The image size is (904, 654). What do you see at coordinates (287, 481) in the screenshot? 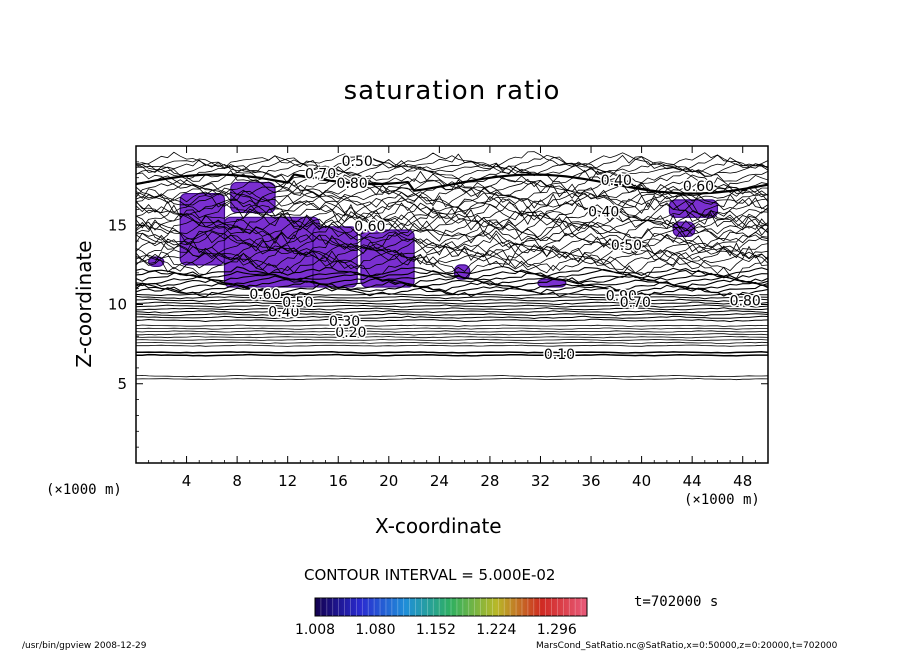
I see `x-tick-label: 12` at bounding box center [287, 481].